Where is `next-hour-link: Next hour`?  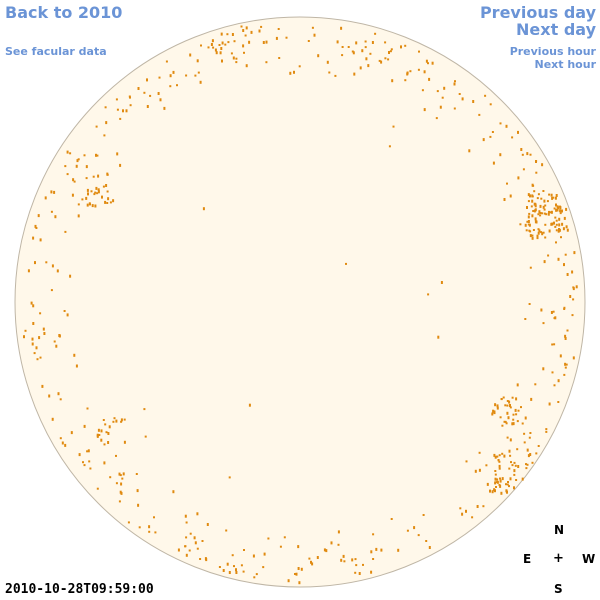 next-hour-link: Next hour is located at coordinates (565, 64).